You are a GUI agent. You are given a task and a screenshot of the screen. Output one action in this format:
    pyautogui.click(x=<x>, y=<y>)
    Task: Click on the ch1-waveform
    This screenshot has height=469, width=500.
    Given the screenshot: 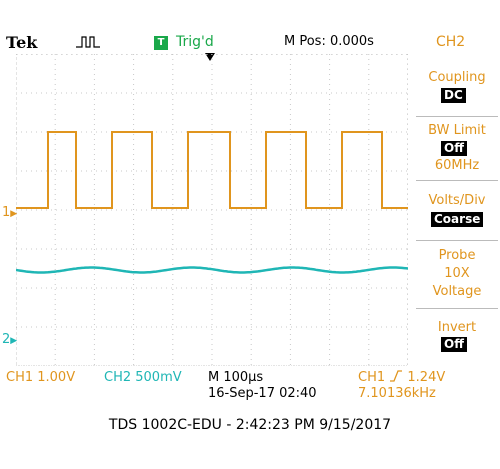 What is the action you would take?
    pyautogui.click(x=212, y=170)
    